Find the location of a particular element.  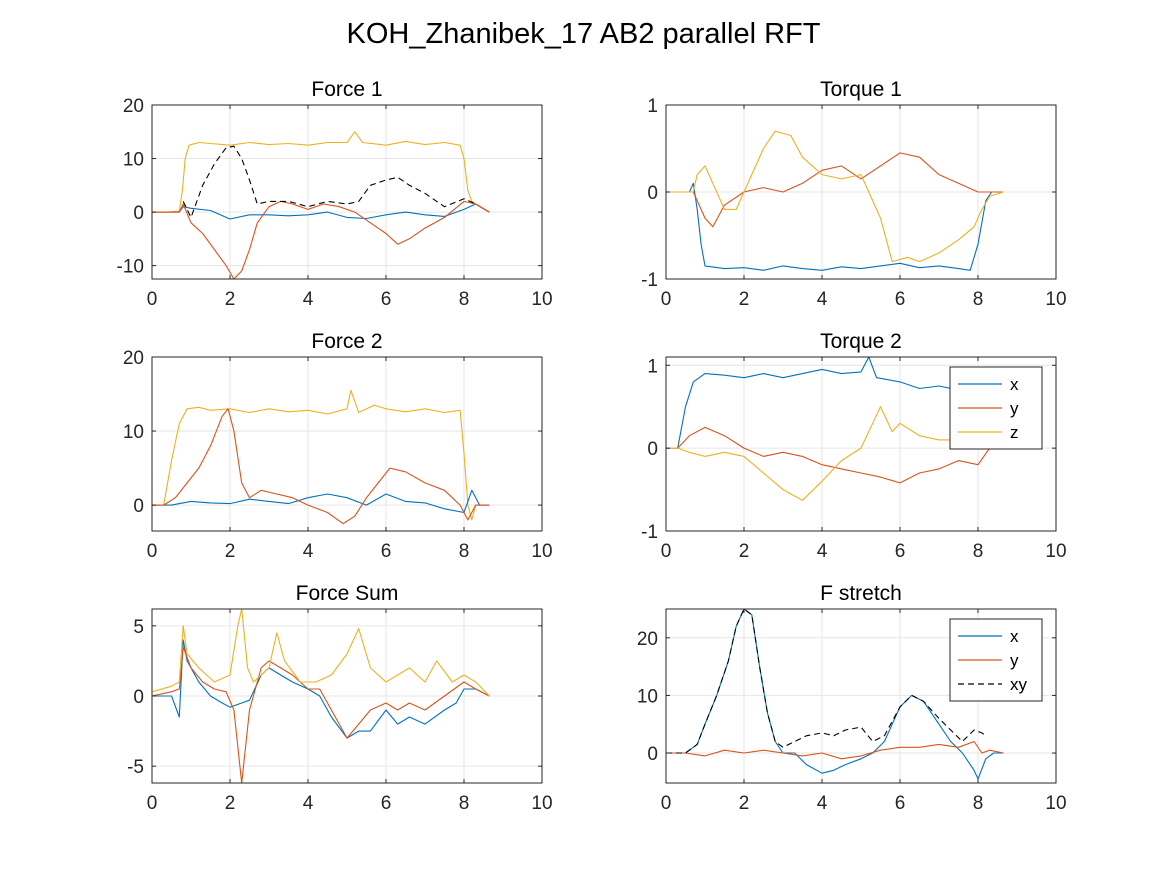

y-tick-label: -5 is located at coordinates (135, 767).